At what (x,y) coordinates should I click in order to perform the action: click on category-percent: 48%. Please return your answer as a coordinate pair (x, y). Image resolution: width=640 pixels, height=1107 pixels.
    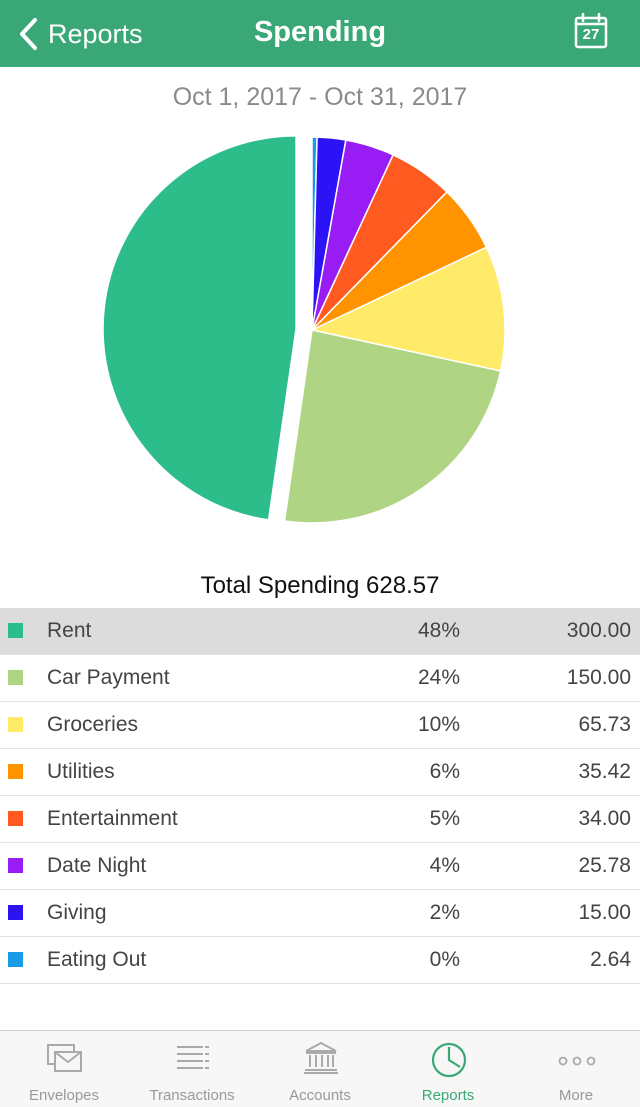
    Looking at the image, I should click on (438, 630).